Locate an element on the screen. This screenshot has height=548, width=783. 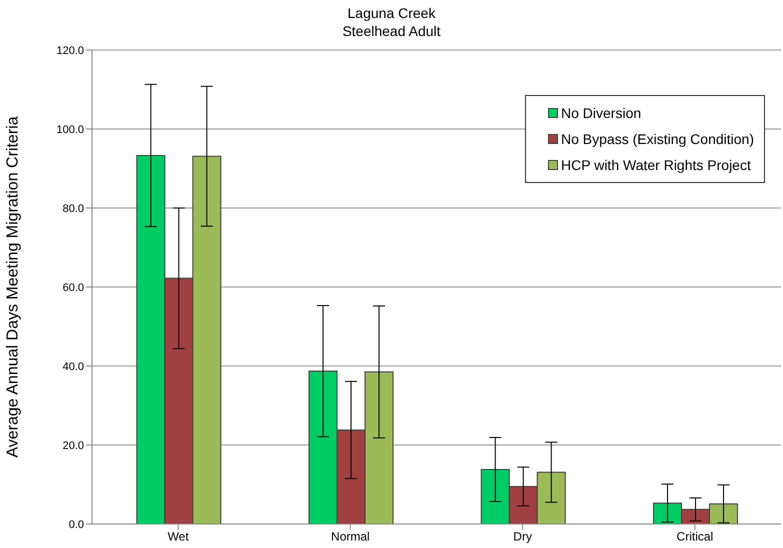
x-tick-label: Dry is located at coordinates (522, 537).